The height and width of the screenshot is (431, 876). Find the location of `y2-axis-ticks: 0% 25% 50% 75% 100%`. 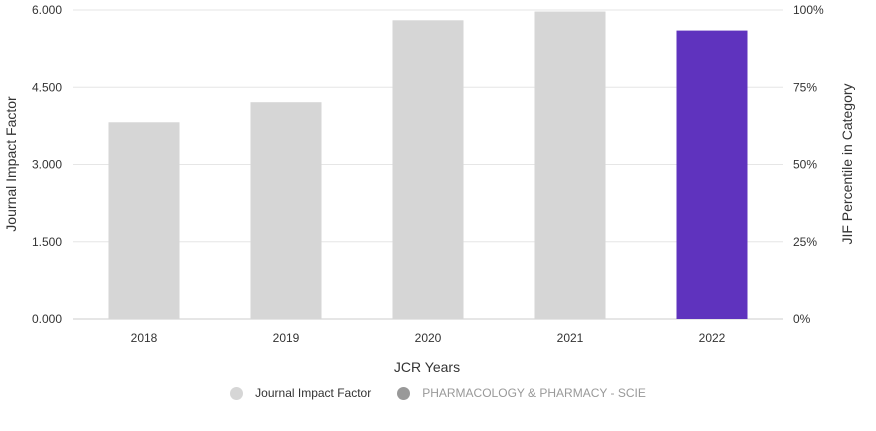

y2-axis-ticks: 0% 25% 50% 75% 100% is located at coordinates (808, 164).